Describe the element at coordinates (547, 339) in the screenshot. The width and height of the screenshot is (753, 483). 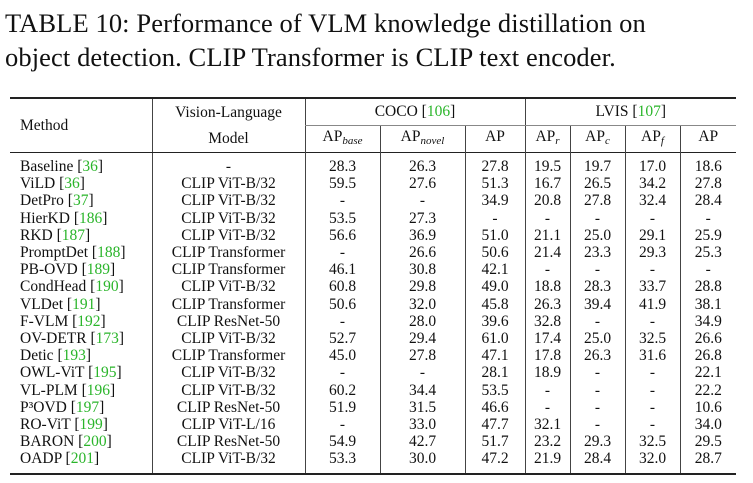
I see `value-cell: 17.4` at that location.